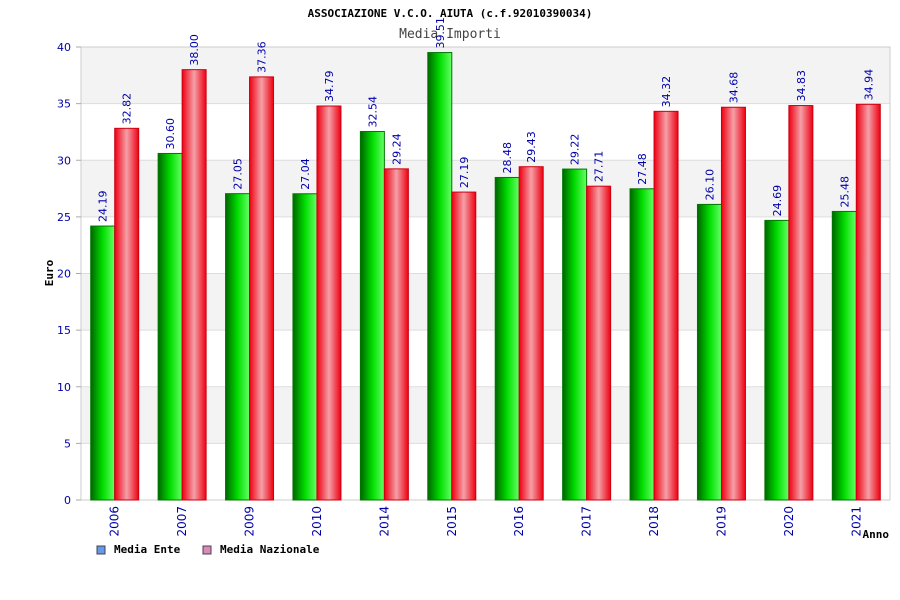 The image size is (900, 600). Describe the element at coordinates (856, 521) in the screenshot. I see `x-tick-label: 2021` at that location.